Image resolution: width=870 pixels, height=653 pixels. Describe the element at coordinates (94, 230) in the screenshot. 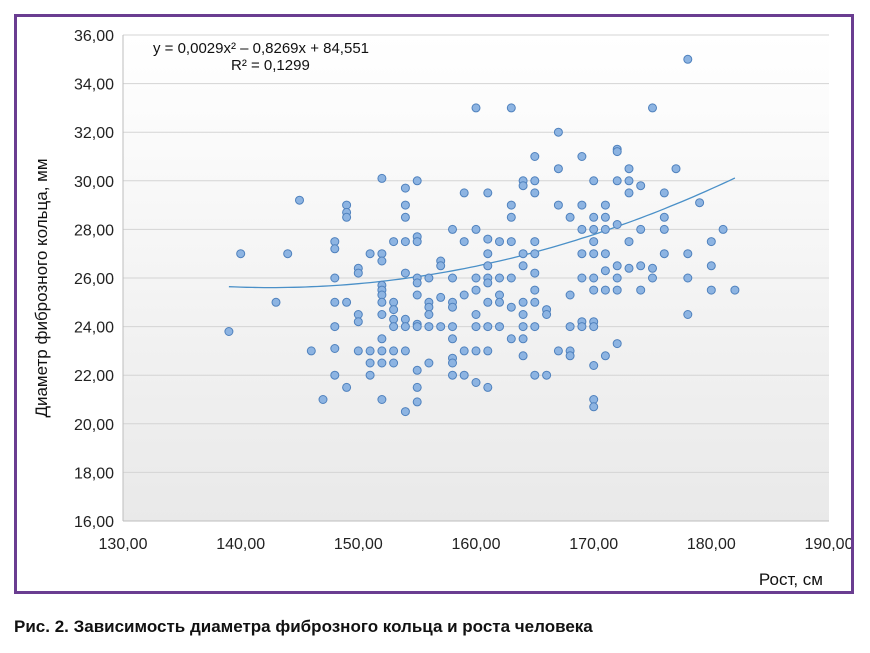

I see `y-tick-label: 28,00` at that location.